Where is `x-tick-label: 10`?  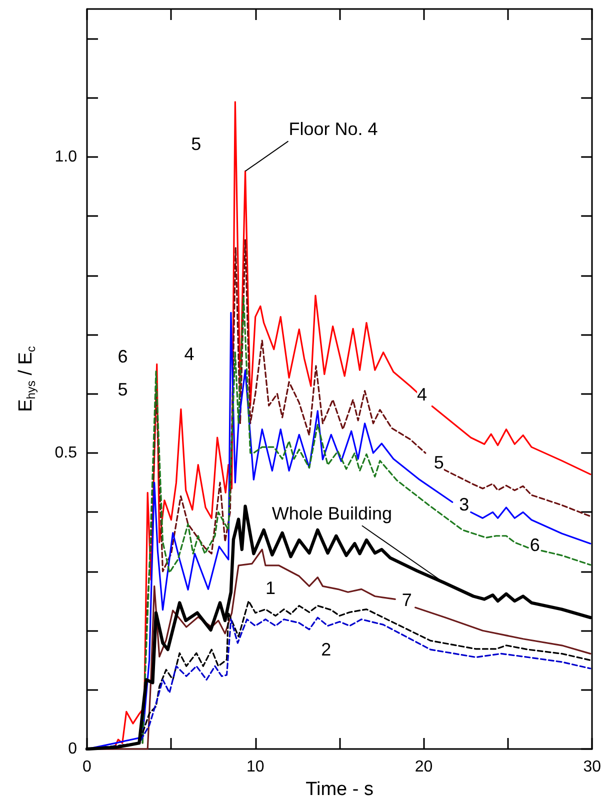 x-tick-label: 10 is located at coordinates (255, 767).